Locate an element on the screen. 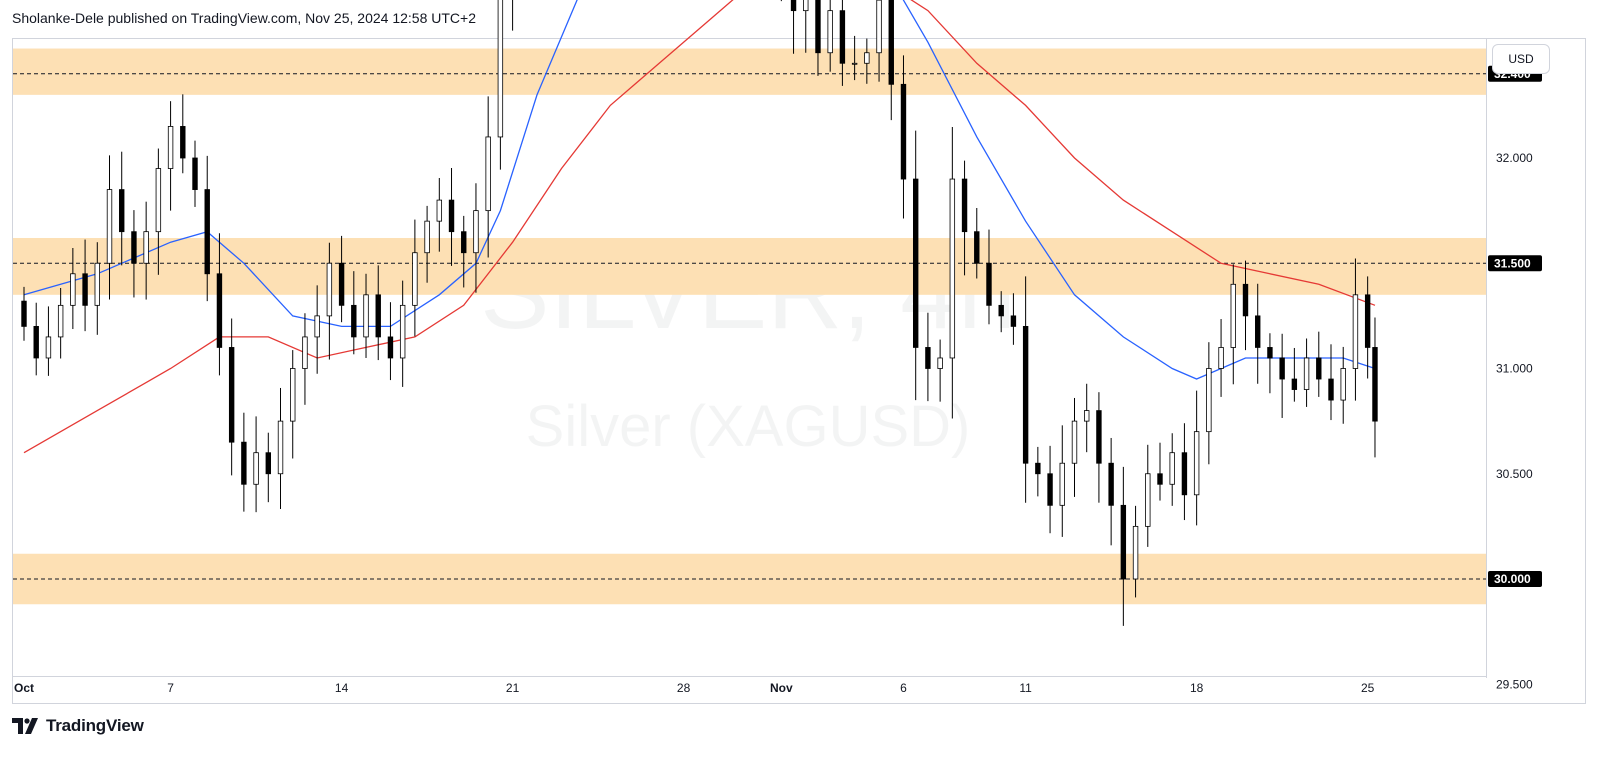 Image resolution: width=1600 pixels, height=766 pixels. footer: TradingView is located at coordinates (78, 726).